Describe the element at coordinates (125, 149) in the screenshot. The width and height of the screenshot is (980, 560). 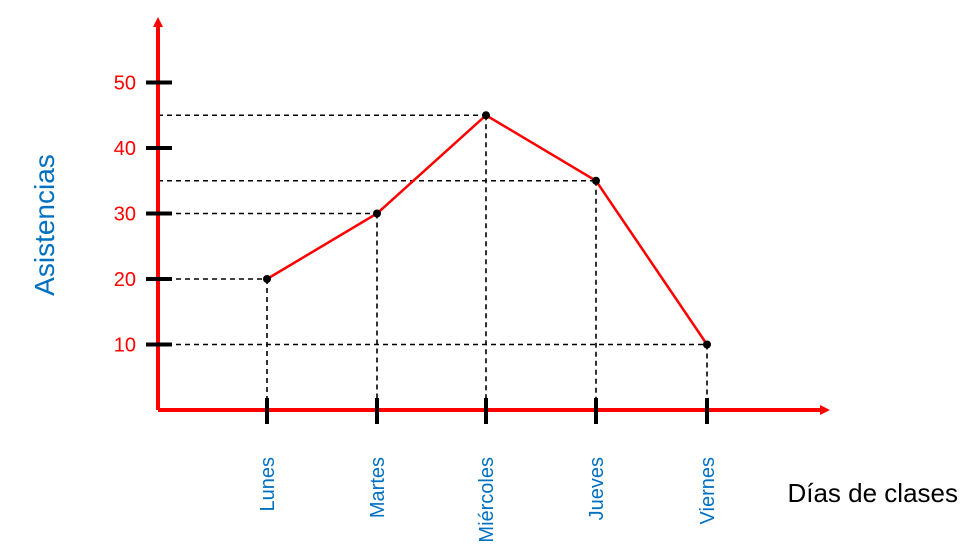
I see `y-tick-label: 40` at that location.